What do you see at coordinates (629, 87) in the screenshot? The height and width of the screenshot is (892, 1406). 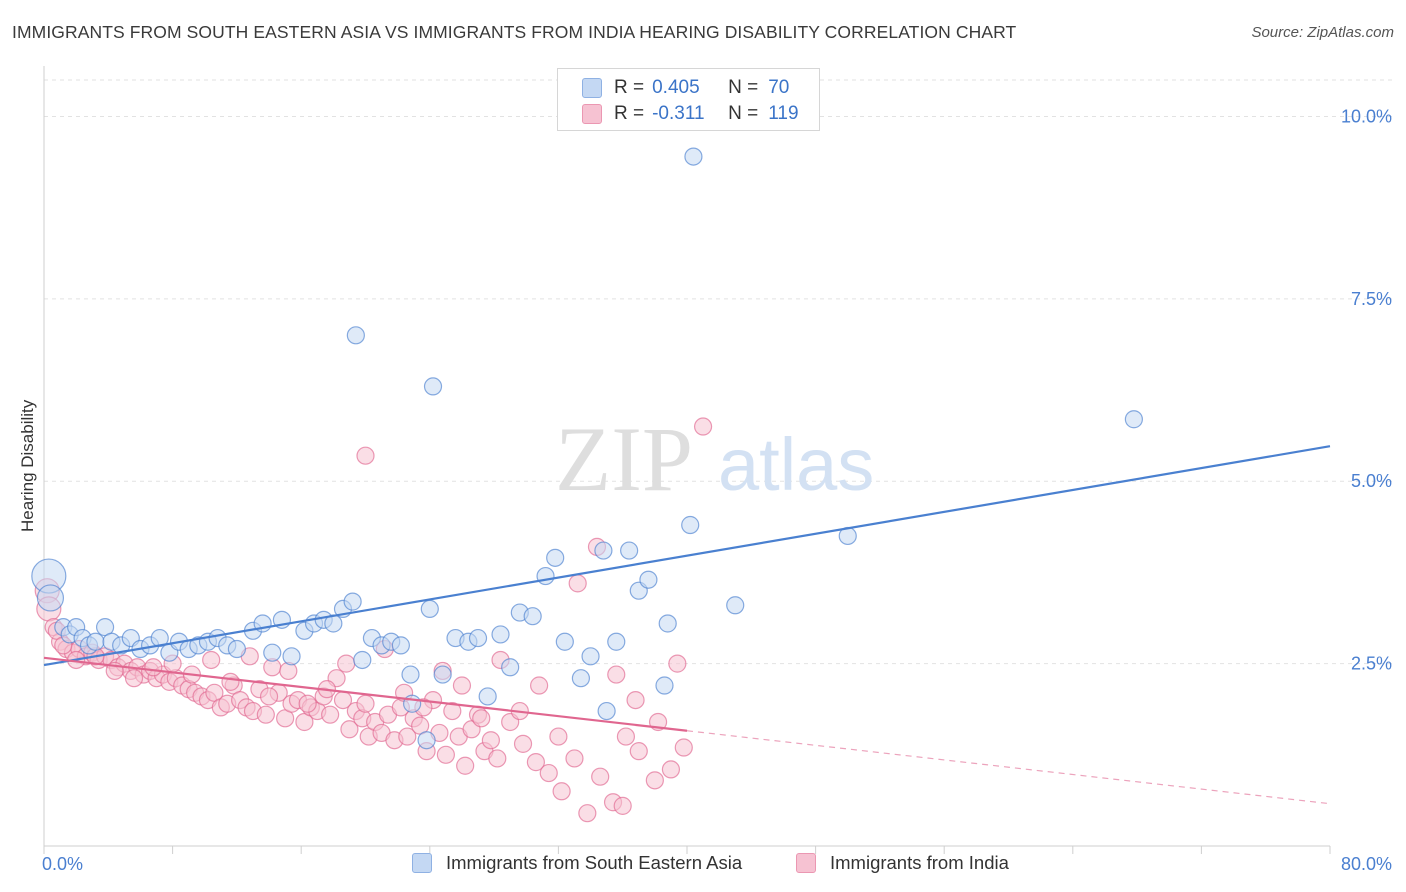 I see `legend-r-label: R =` at bounding box center [629, 87].